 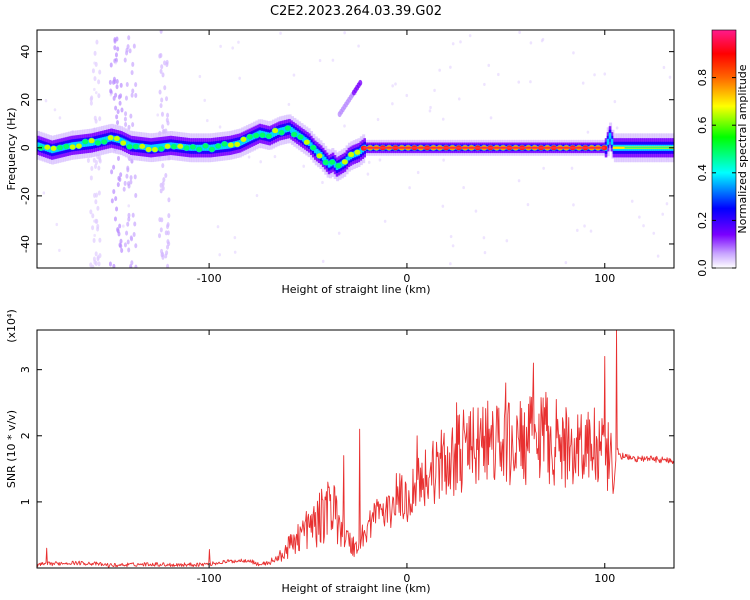 I want to click on streak-speck, so click(x=360, y=82).